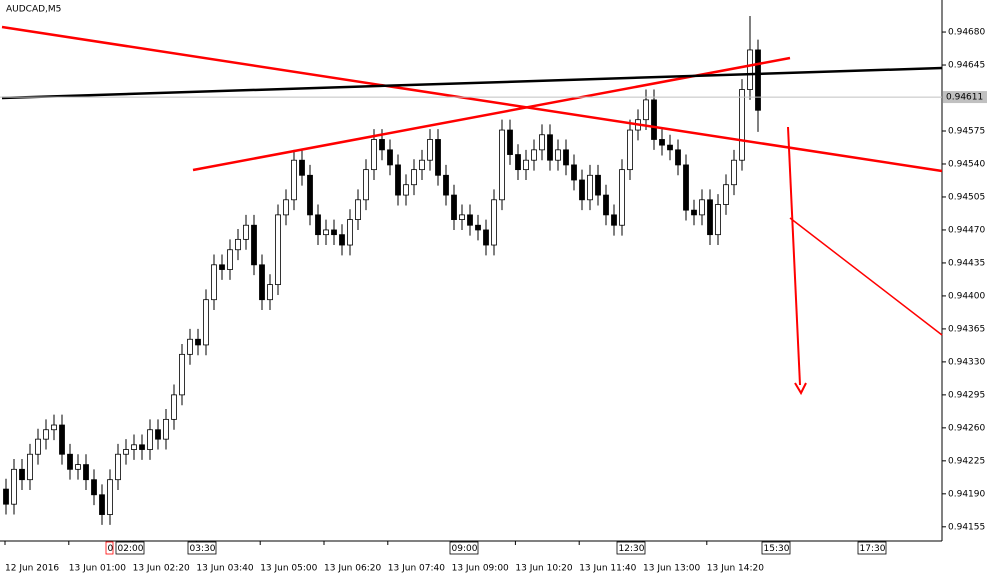  Describe the element at coordinates (966, 329) in the screenshot. I see `y-tick-label: 0.94365` at that location.